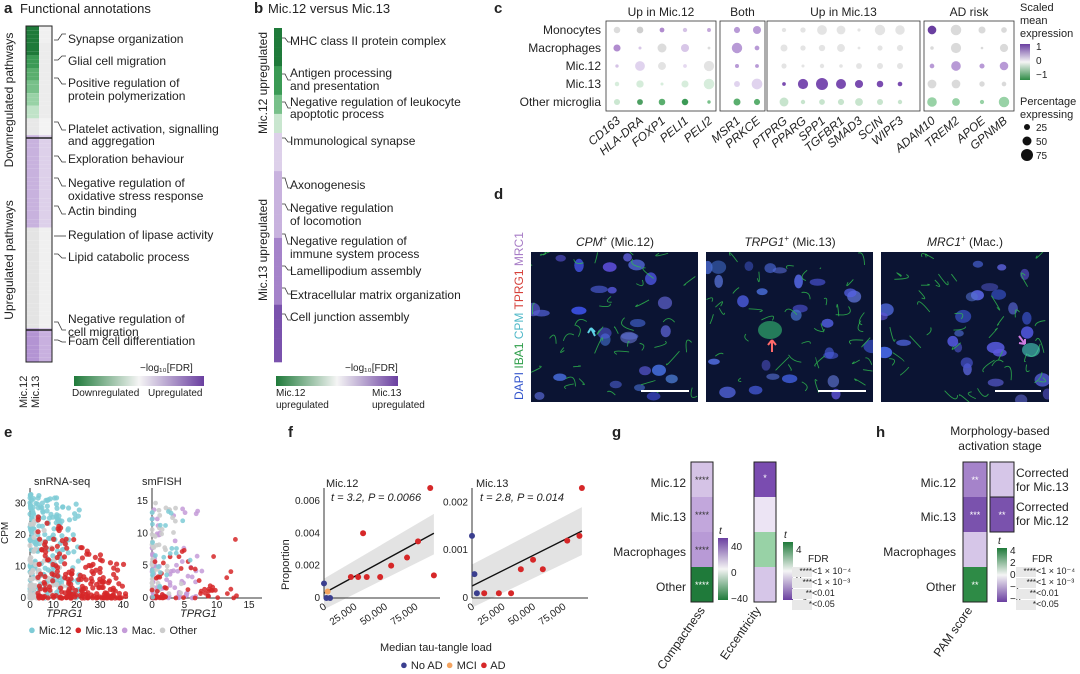 The image size is (1080, 674). Describe the element at coordinates (938, 483) in the screenshot. I see `h-row-0: Mic.12` at that location.